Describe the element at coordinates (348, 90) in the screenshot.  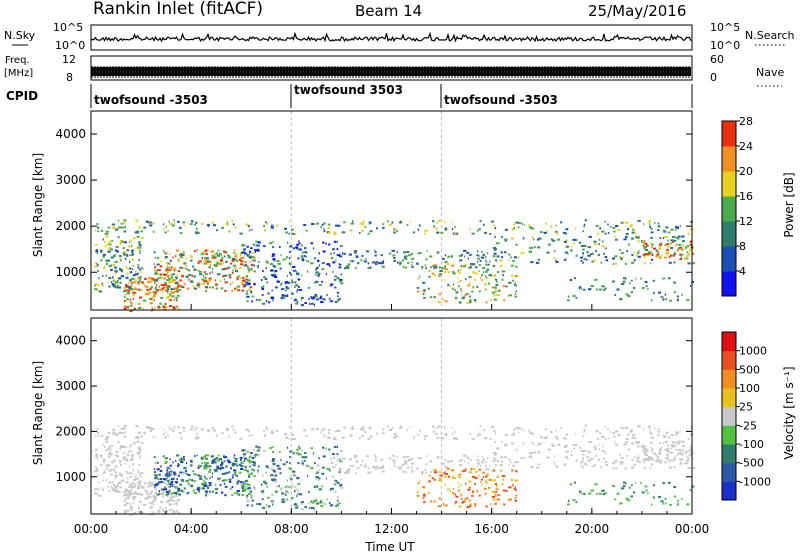
I see `cpid-segment-2: twofsound 3503` at that location.